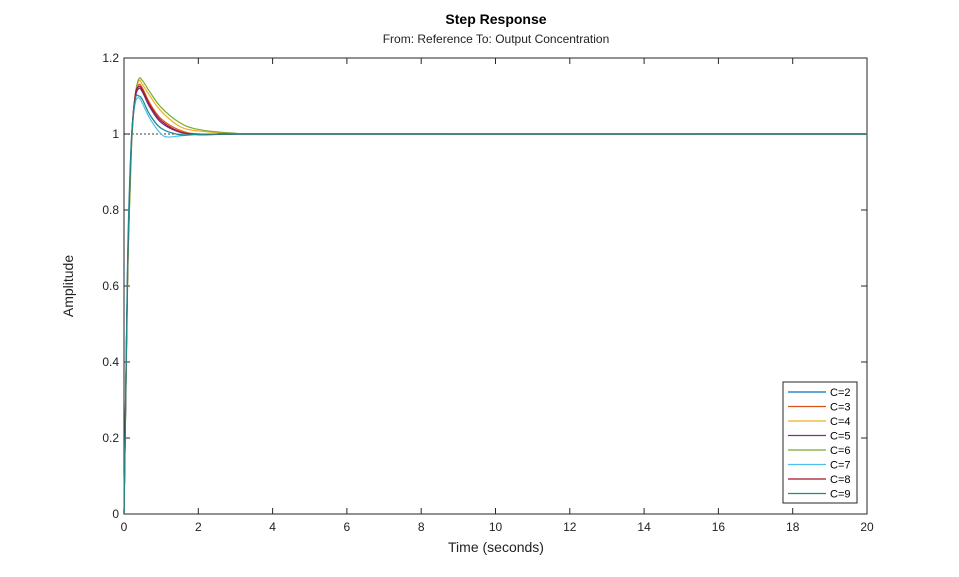 This screenshot has height=577, width=959. I want to click on x-tick-label: 12, so click(570, 527).